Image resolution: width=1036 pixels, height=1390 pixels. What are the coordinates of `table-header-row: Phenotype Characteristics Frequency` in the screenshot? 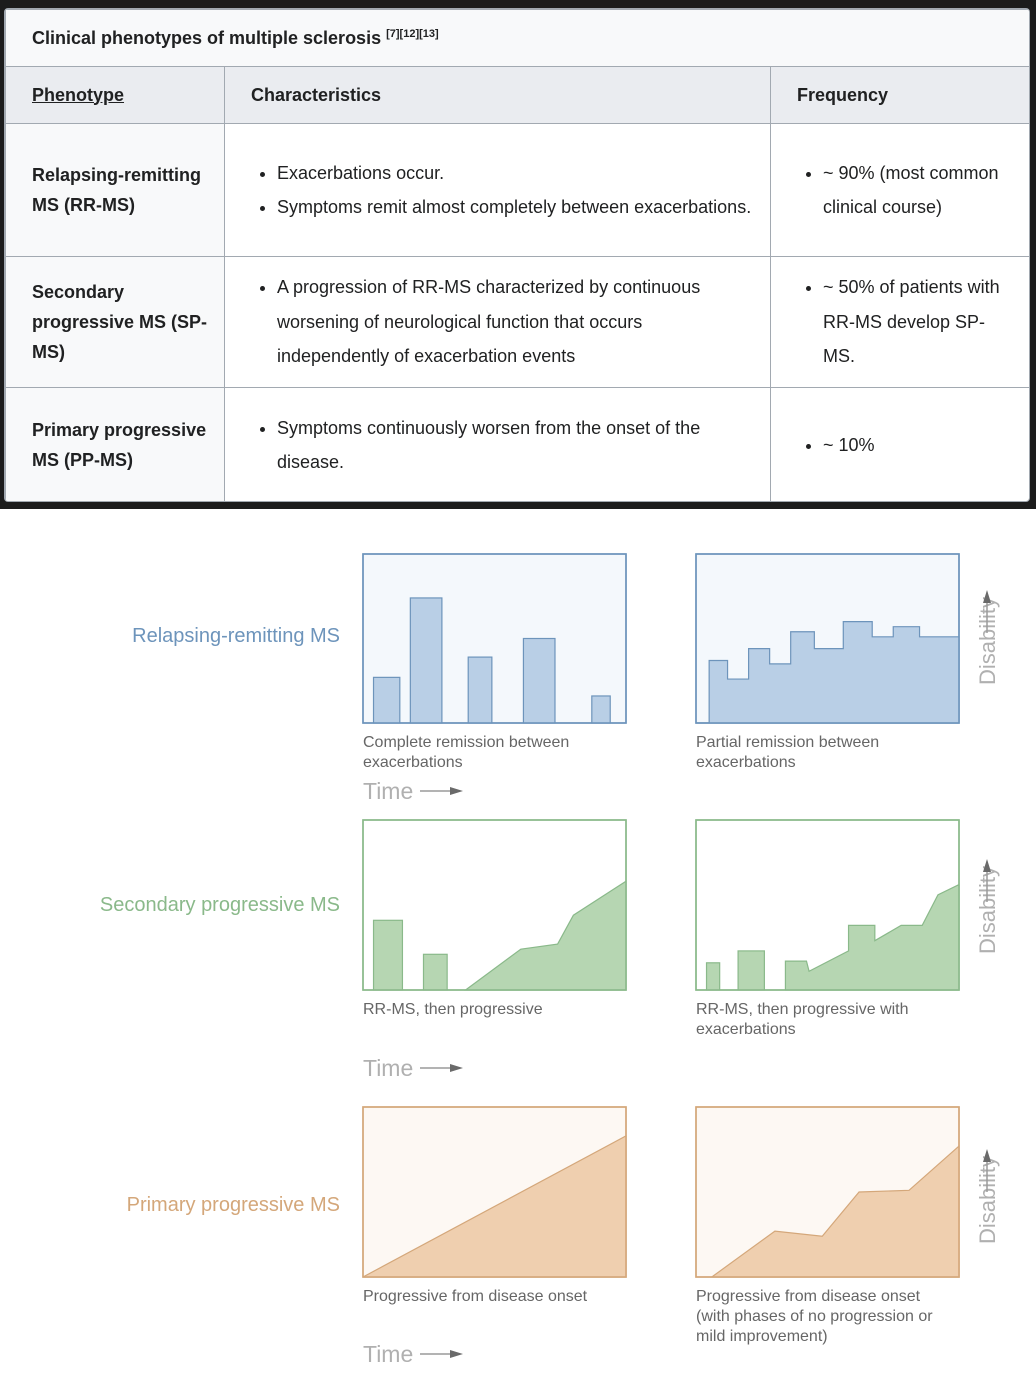 It's located at (517, 95).